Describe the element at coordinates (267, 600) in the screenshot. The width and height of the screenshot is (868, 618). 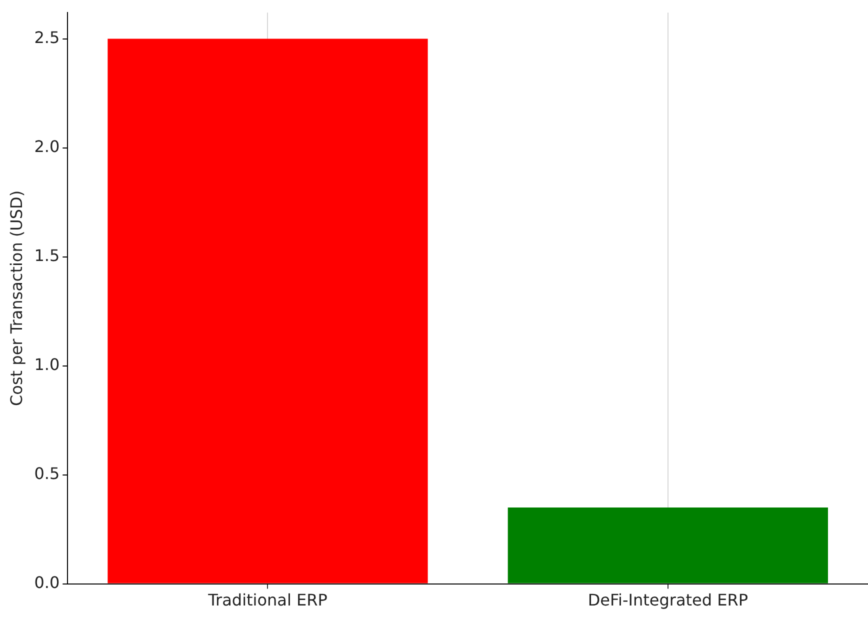
I see `x-tick-label: Traditional ERP` at that location.